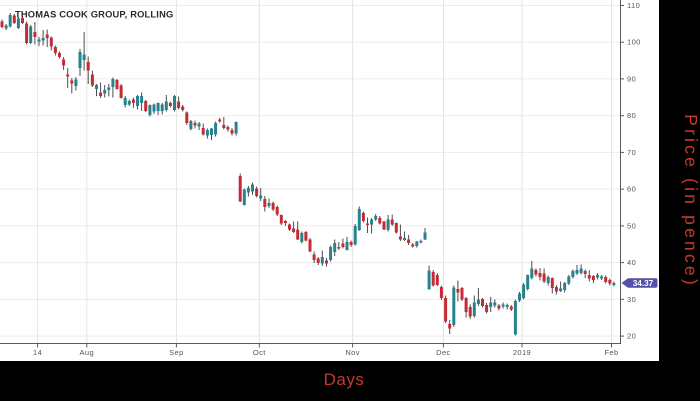  What do you see at coordinates (631, 336) in the screenshot?
I see `svg-text: 20` at bounding box center [631, 336].